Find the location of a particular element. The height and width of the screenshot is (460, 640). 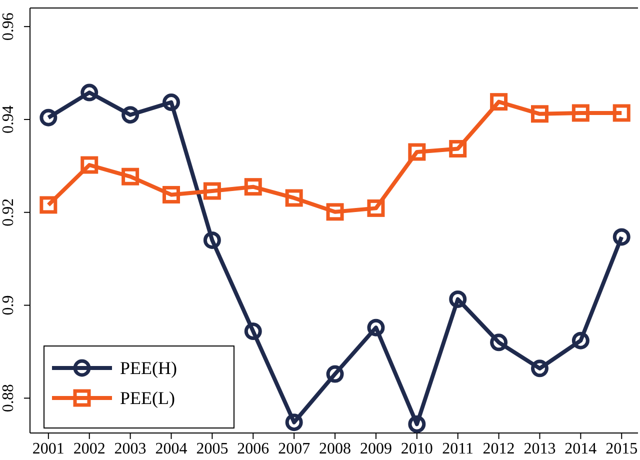

x-tick-label: 2012 is located at coordinates (498, 449).